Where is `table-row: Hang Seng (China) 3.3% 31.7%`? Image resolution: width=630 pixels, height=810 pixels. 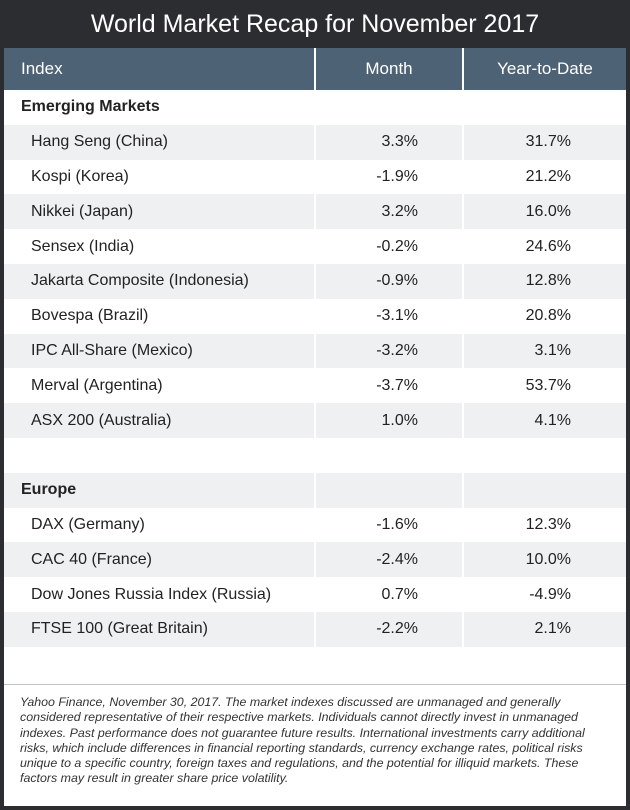 table-row: Hang Seng (China) 3.3% 31.7% is located at coordinates (315, 142).